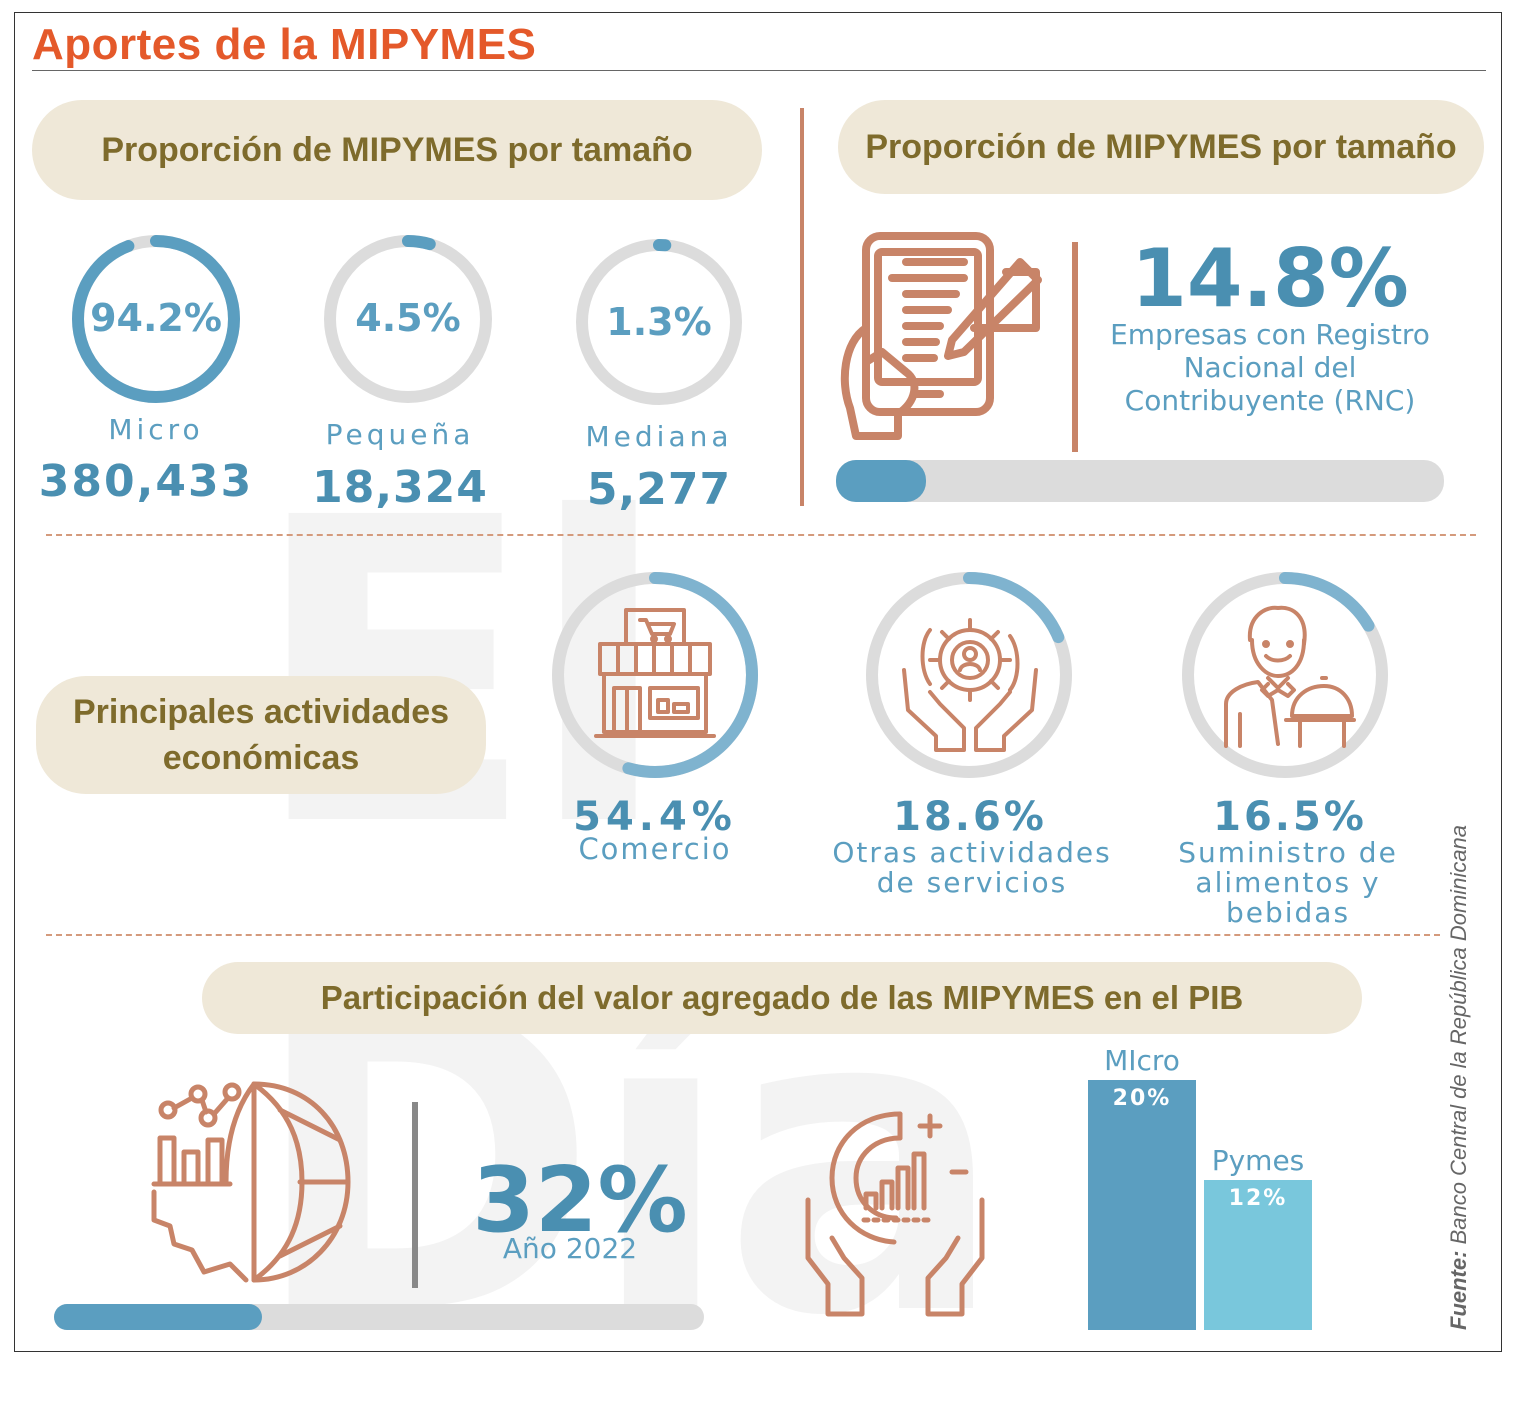  I want to click on alimentos-label: Suministro de alimentos y bebidas, so click(1288, 883).